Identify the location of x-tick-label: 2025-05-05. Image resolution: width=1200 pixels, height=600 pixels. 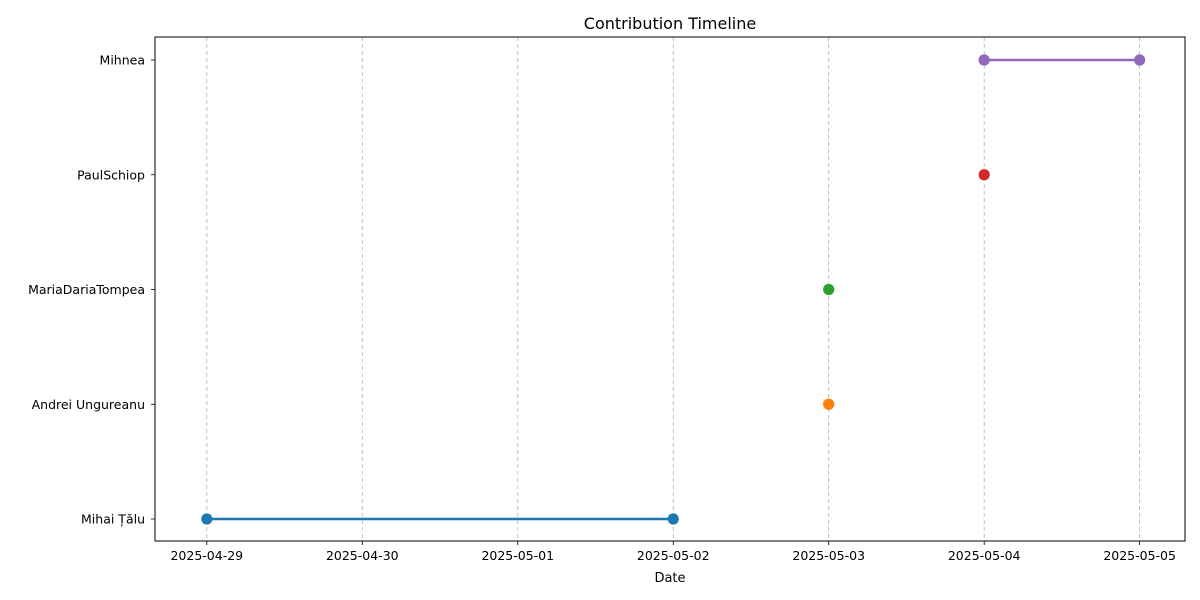
(1139, 555).